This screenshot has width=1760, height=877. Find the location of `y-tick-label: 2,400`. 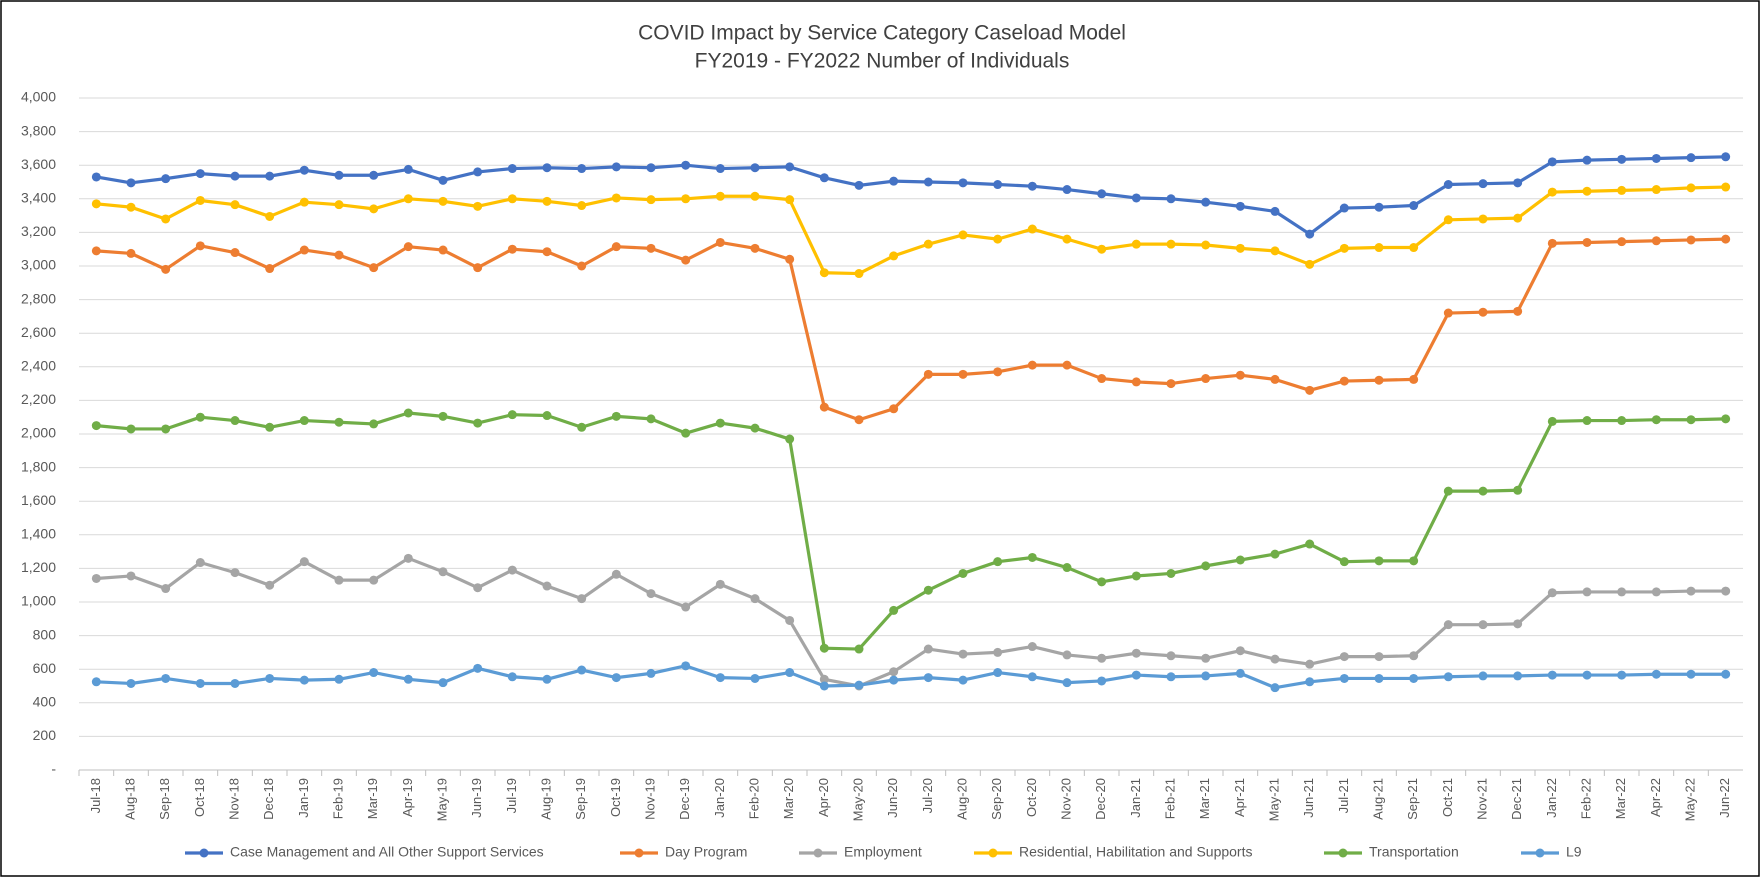

y-tick-label: 2,400 is located at coordinates (38, 366).